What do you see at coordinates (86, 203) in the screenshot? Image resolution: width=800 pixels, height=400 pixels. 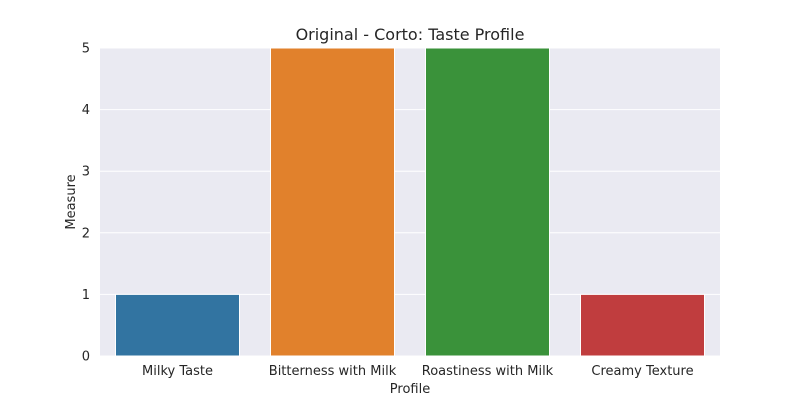 I see `y-tick-labels: 0 1 2 3 4 5` at bounding box center [86, 203].